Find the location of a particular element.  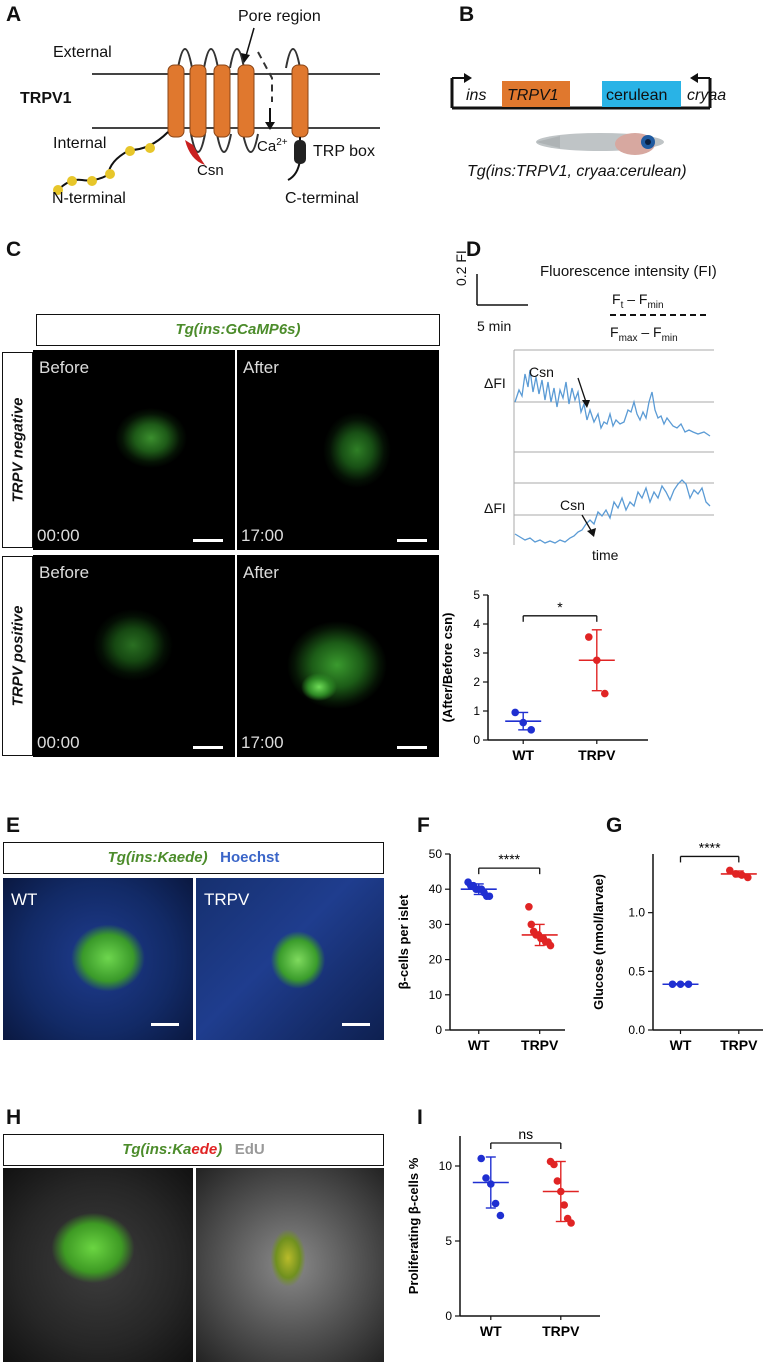

num-sub-t: t is located at coordinates (622, 305).